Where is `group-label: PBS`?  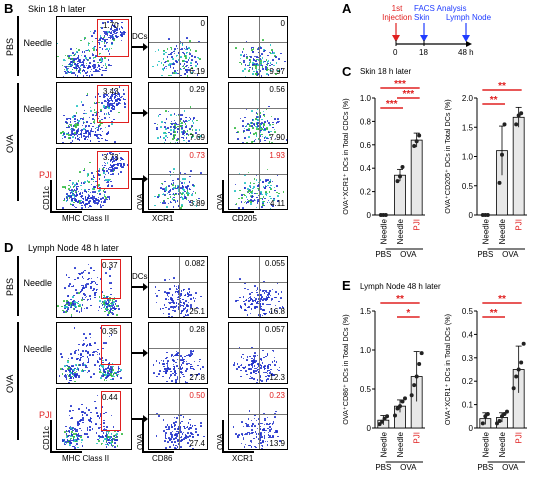
group-label: PBS is located at coordinates (485, 467).